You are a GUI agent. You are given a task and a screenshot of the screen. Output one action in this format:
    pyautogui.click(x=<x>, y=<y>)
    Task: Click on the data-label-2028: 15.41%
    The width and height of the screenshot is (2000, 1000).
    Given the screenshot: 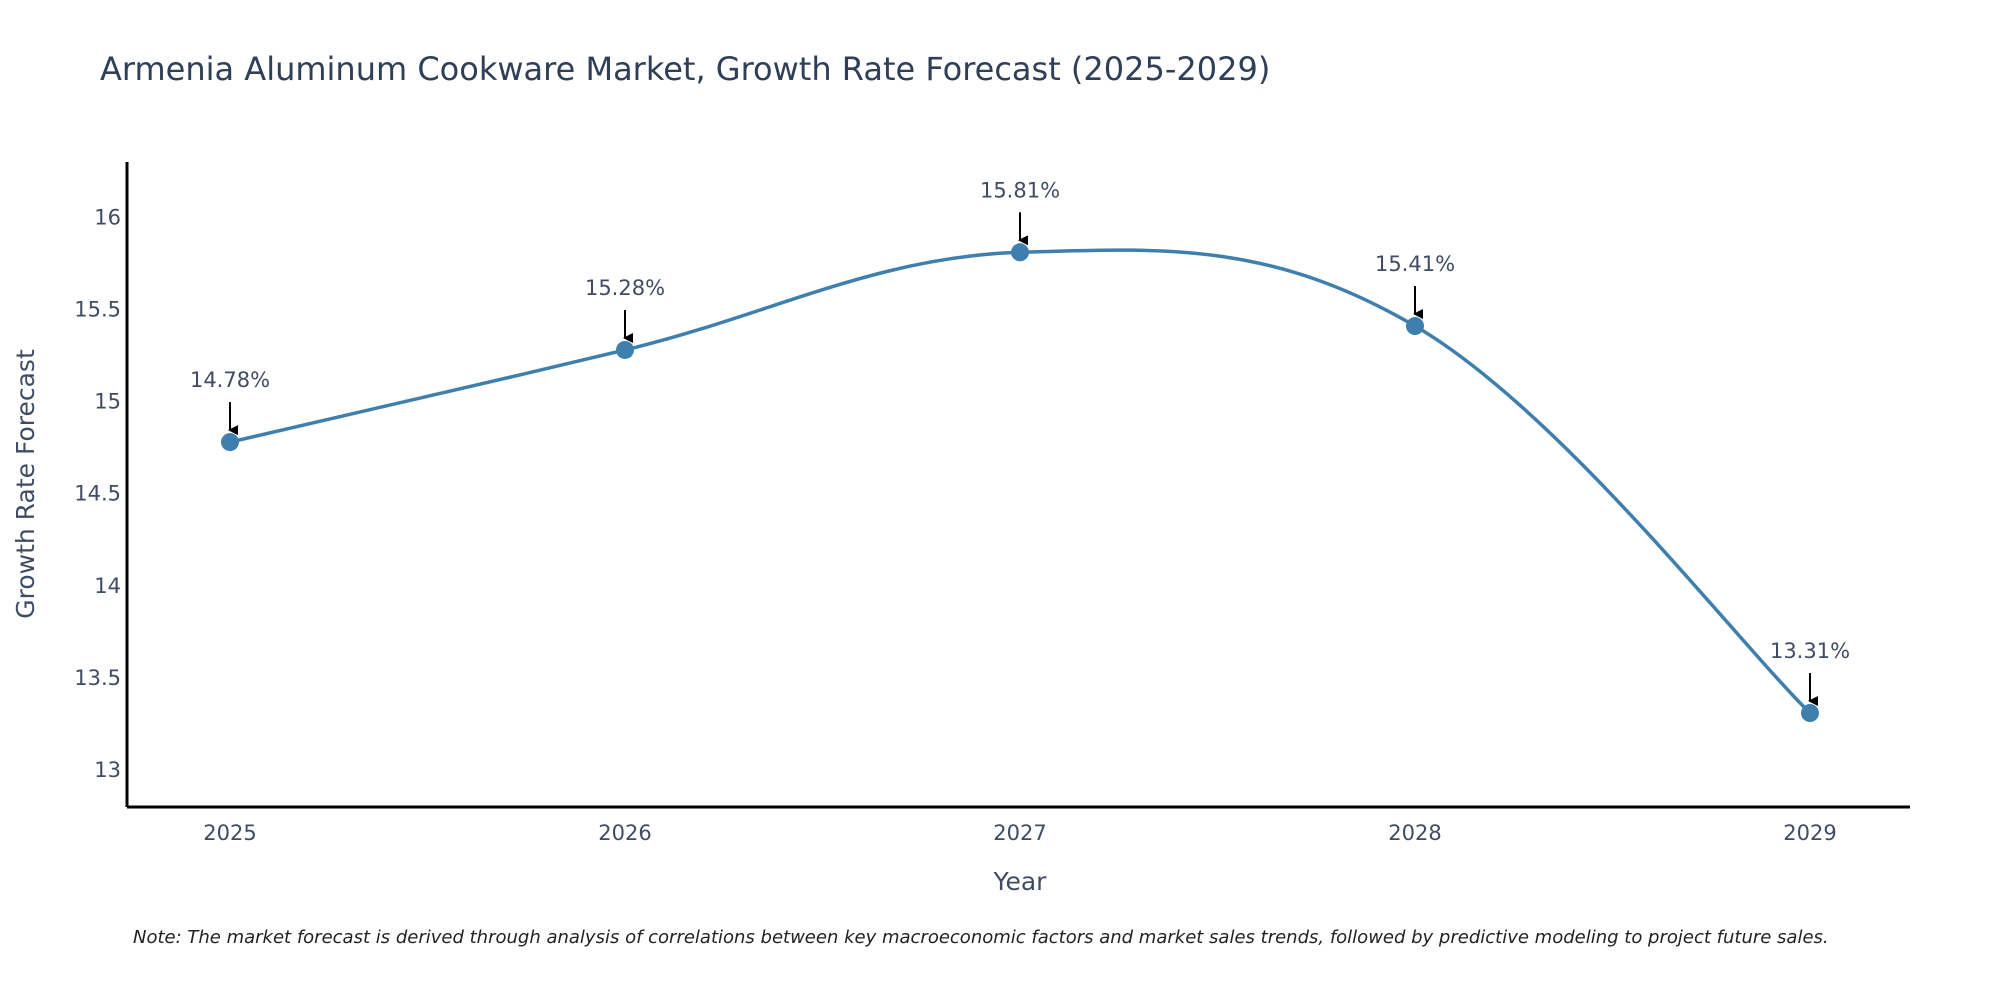 What is the action you would take?
    pyautogui.click(x=1415, y=264)
    